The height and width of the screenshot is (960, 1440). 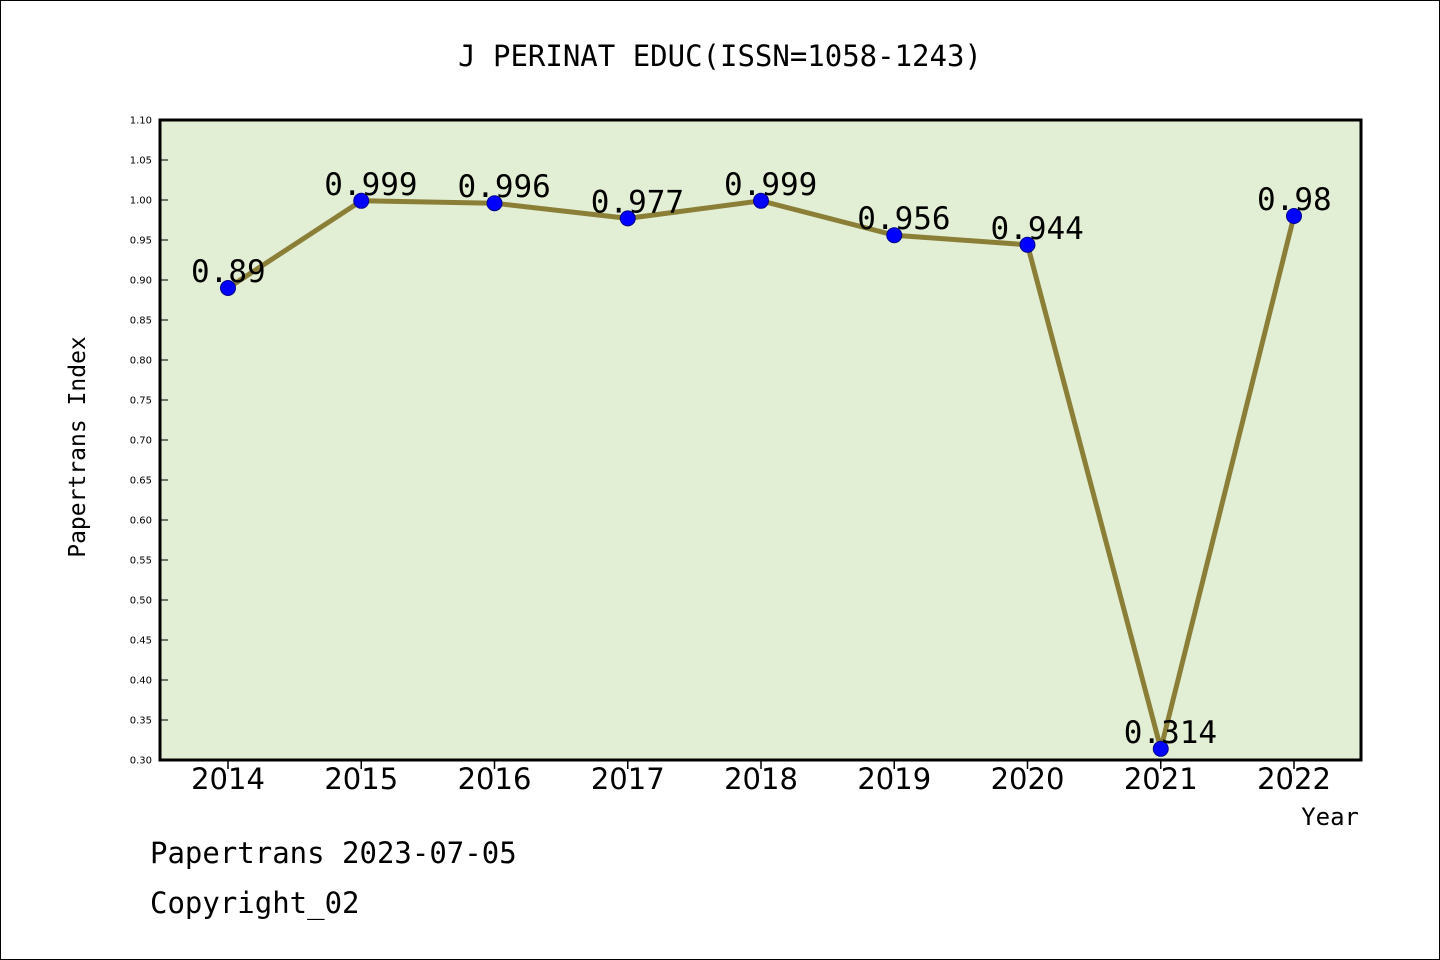 What do you see at coordinates (1330, 817) in the screenshot?
I see `x-axis-label: Year` at bounding box center [1330, 817].